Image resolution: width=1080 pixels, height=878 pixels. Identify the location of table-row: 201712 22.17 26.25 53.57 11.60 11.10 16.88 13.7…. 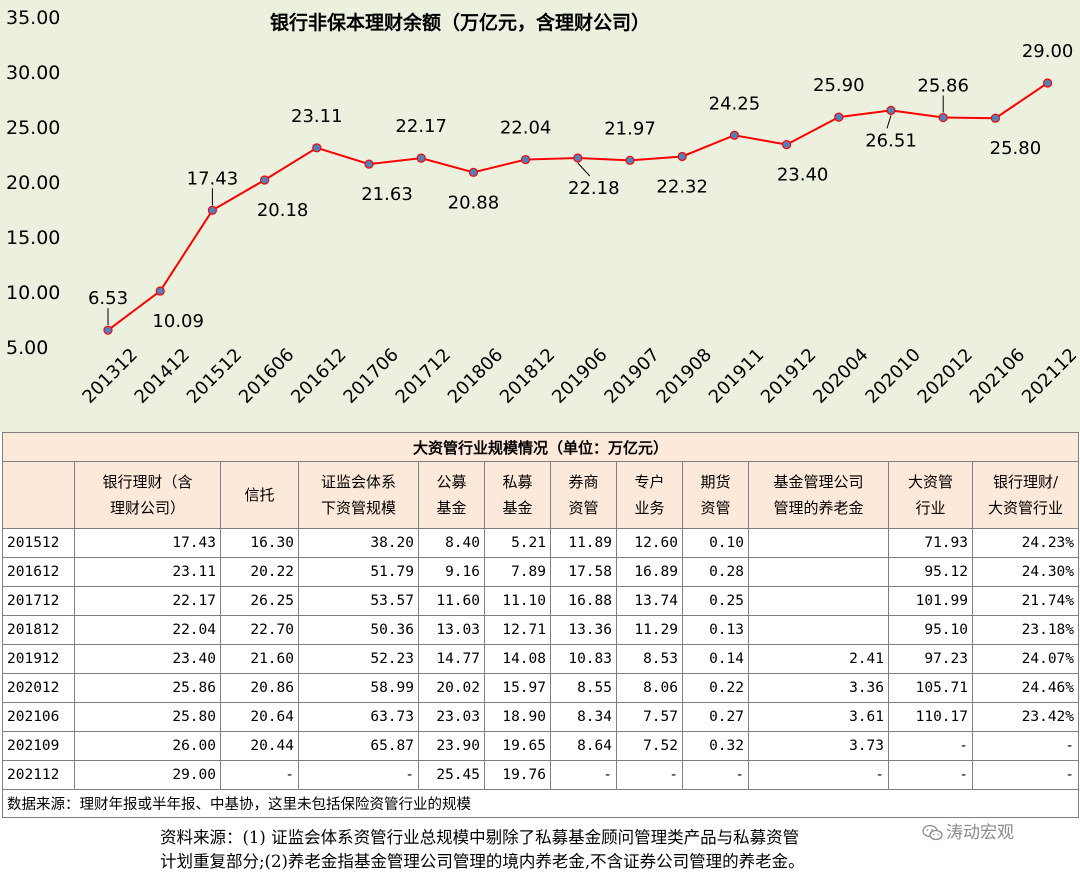
(541, 601).